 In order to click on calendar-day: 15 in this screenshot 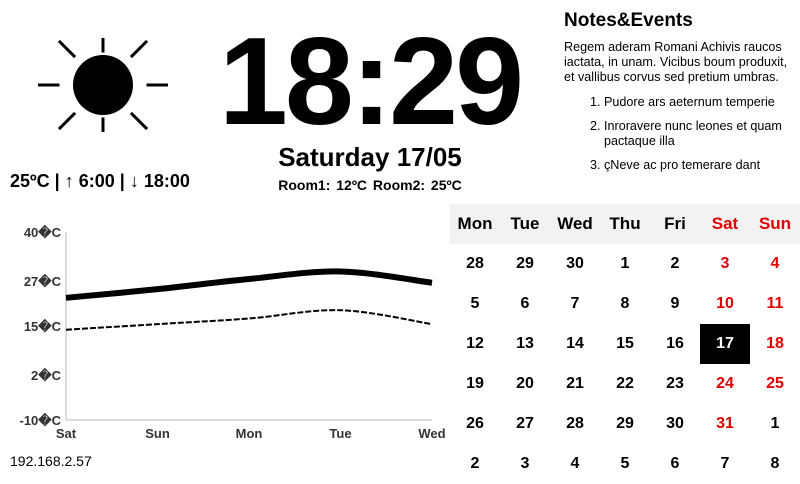, I will do `click(625, 343)`.